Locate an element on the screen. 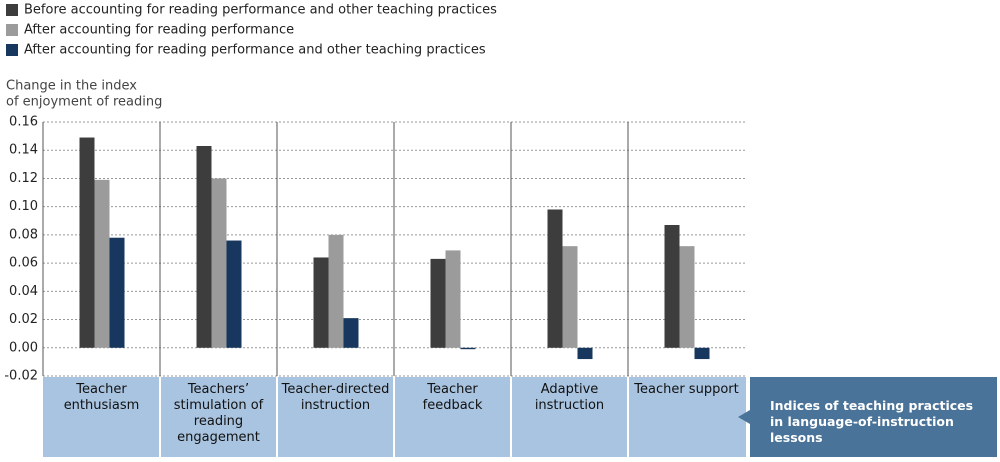  y-tick-label: 0.02 is located at coordinates (23, 319).